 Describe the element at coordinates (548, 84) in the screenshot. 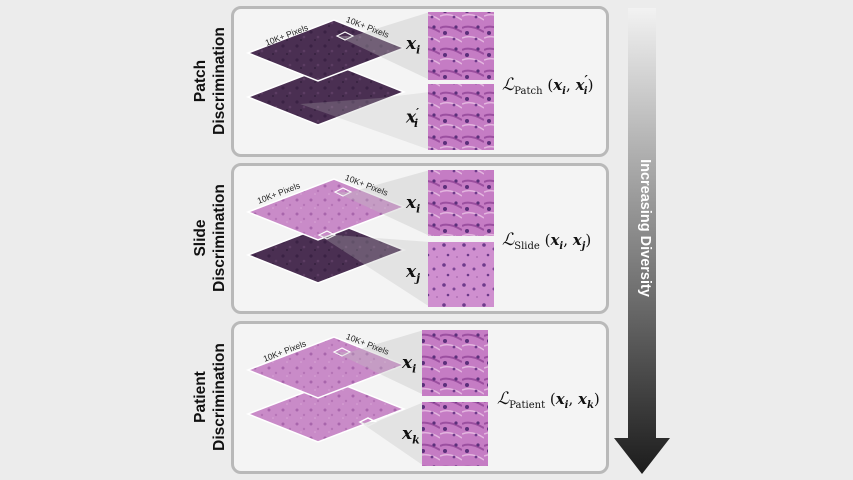

I see `loss-patch: ℒPatch (xi, x′i)` at that location.